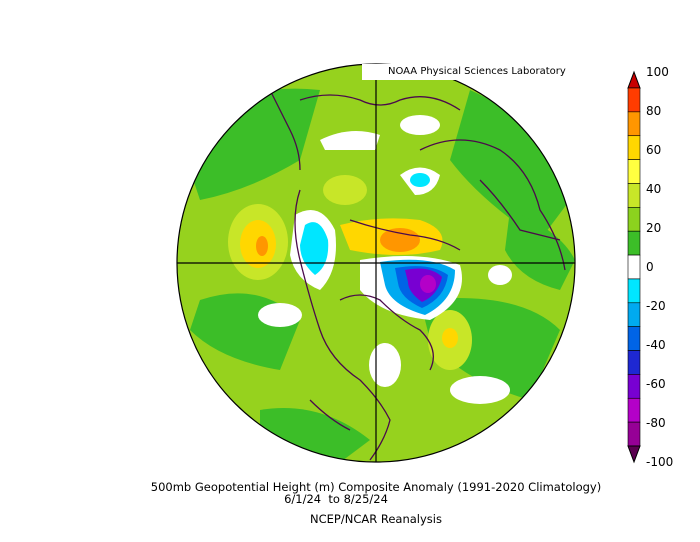 The width and height of the screenshot is (700, 542). Describe the element at coordinates (654, 189) in the screenshot. I see `colorbar-tick-label: 40` at that location.